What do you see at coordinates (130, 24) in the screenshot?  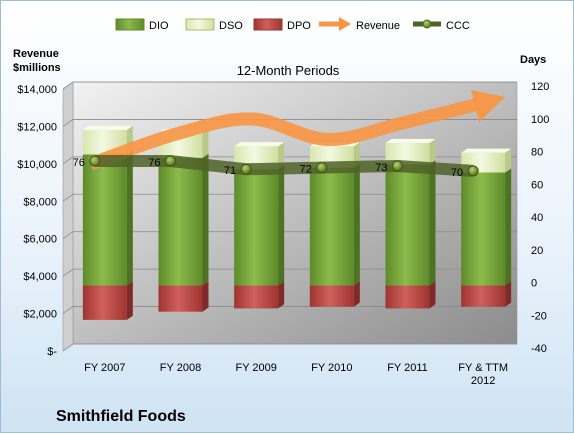 I see `legend-swatch-dio` at bounding box center [130, 24].